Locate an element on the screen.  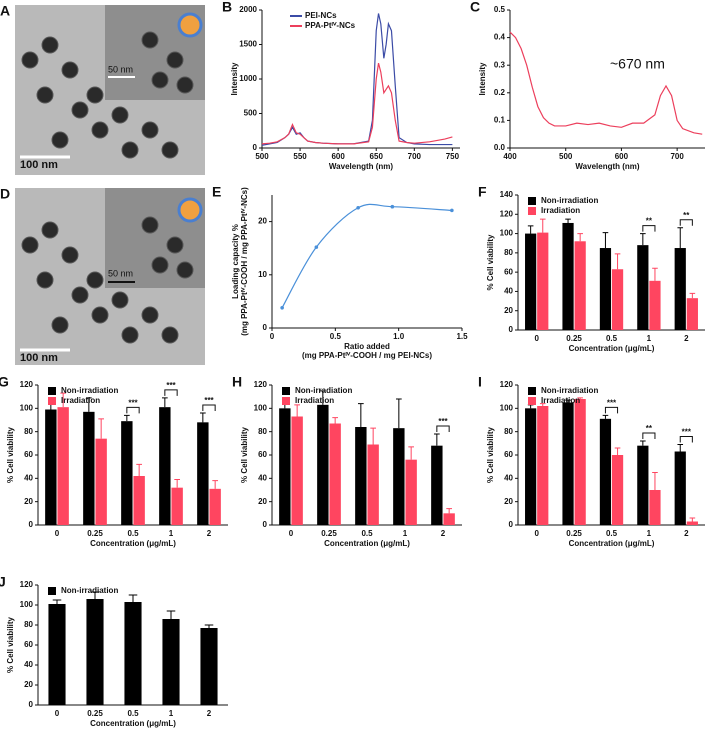
x-tick-label: 400 is located at coordinates (510, 156).